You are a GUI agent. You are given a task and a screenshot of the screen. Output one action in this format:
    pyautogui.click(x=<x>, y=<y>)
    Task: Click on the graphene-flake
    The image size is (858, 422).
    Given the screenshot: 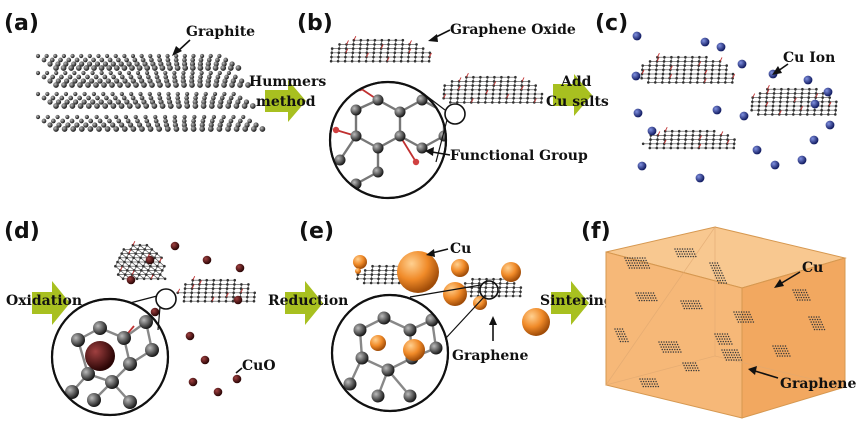 What is the action you would take?
    pyautogui.click(x=817, y=323)
    